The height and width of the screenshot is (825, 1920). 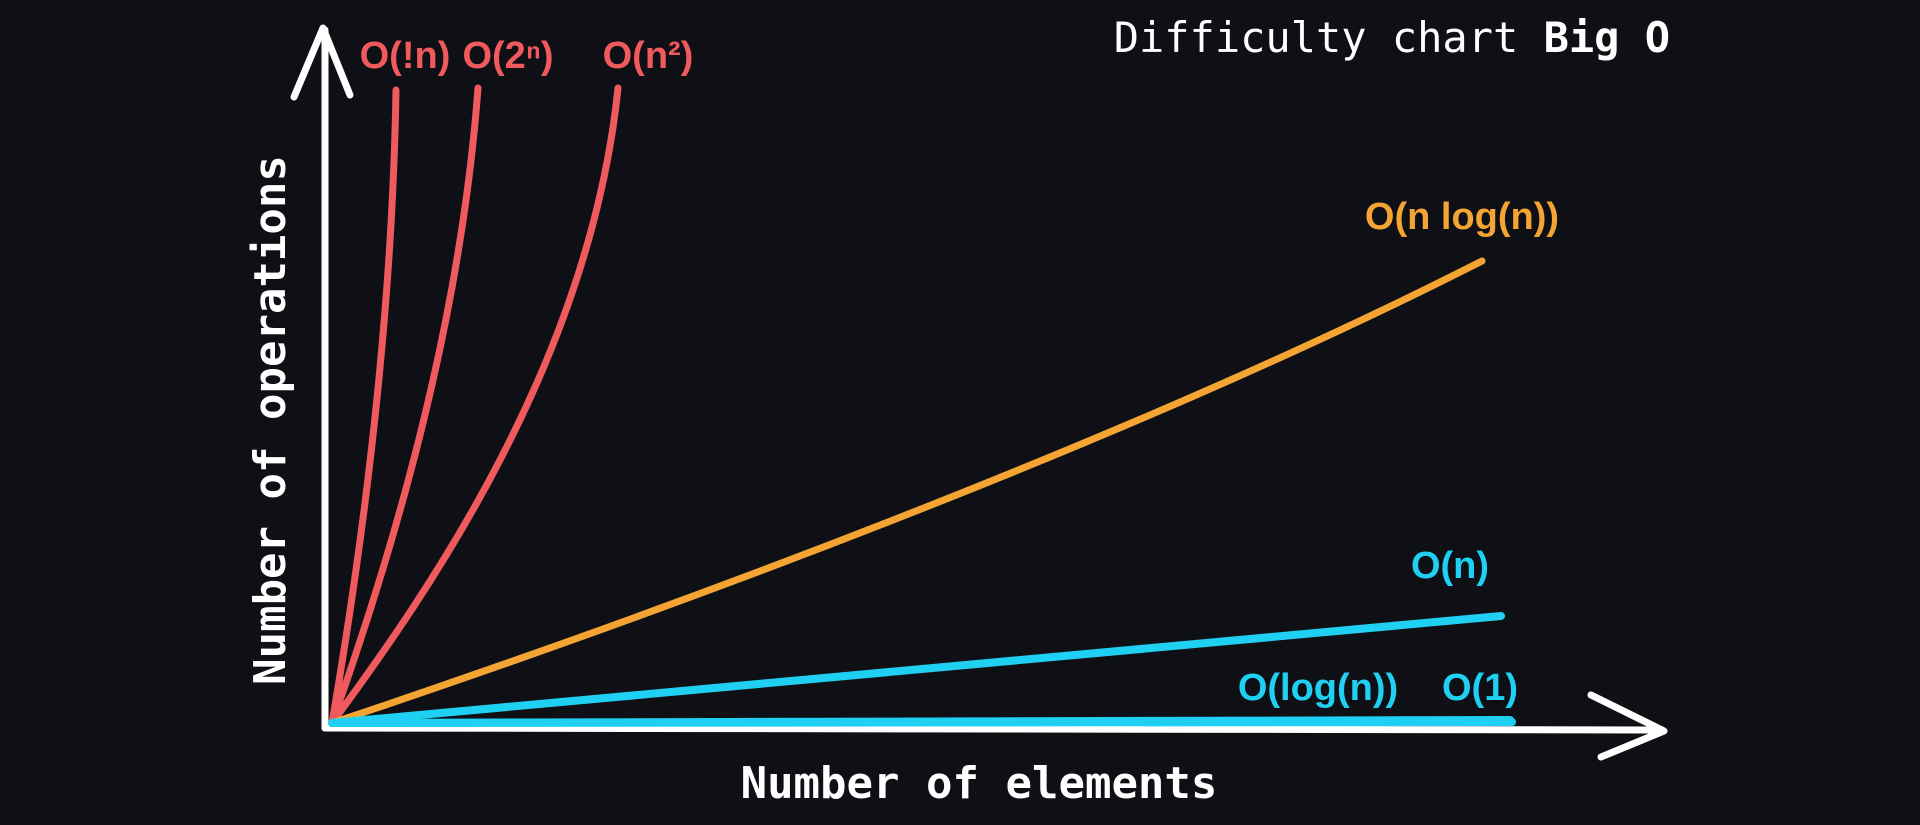 I want to click on y-axis-arrowhead, so click(x=322, y=62).